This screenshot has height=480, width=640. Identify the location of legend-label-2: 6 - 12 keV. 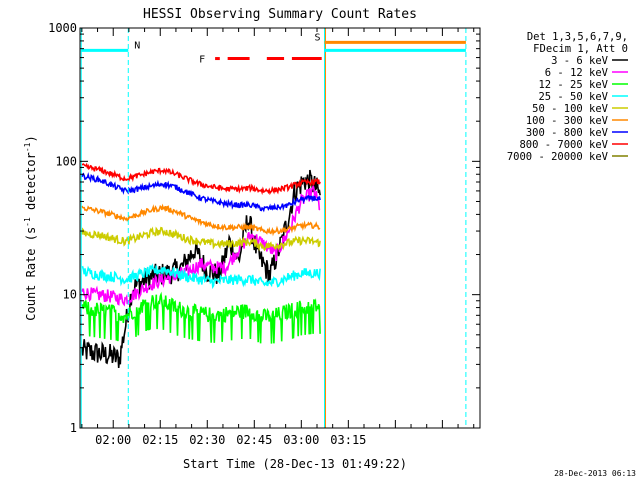
(577, 73).